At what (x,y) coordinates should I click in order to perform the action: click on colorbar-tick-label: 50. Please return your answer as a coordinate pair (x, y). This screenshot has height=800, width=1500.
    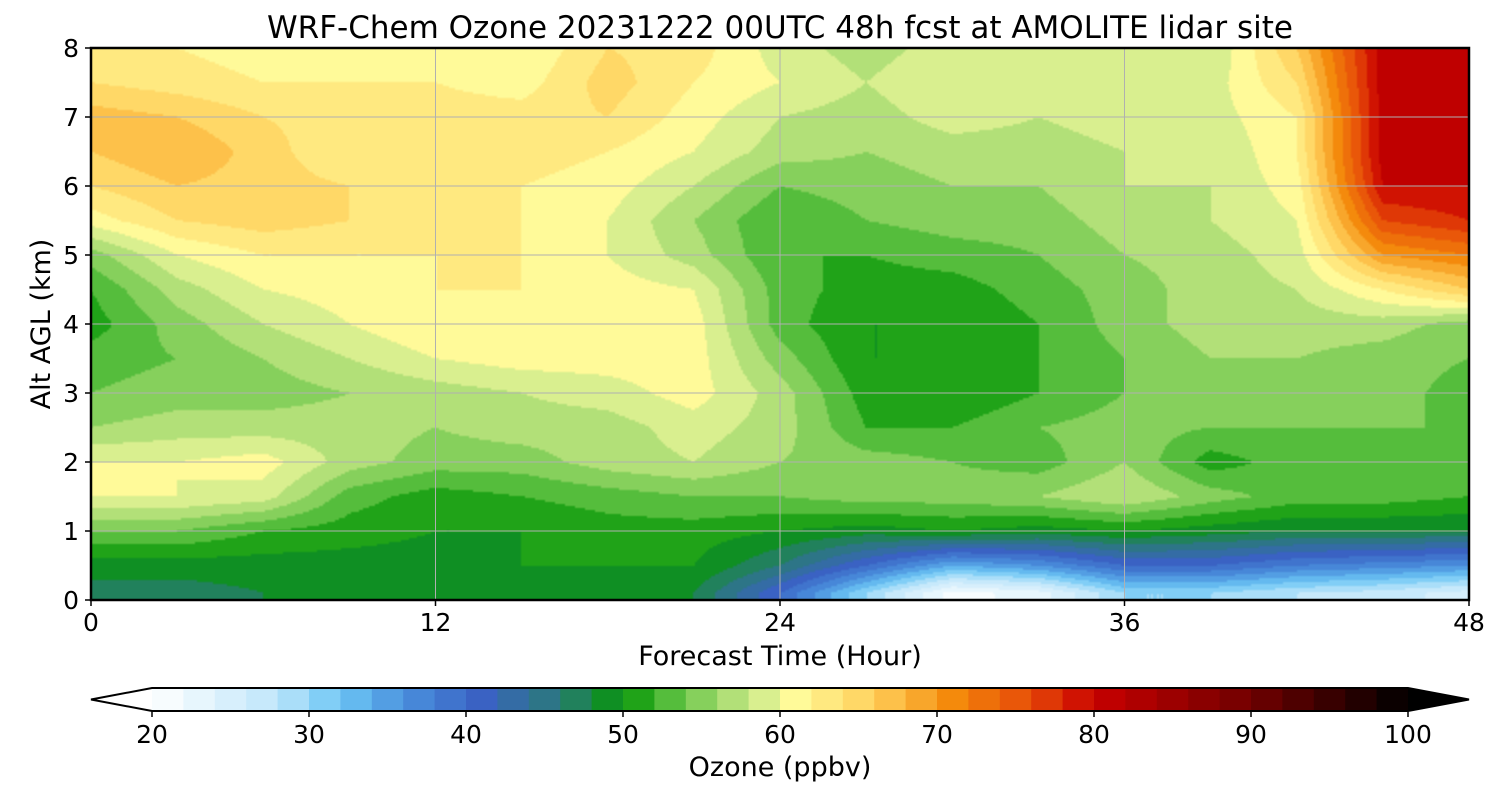
    Looking at the image, I should click on (623, 734).